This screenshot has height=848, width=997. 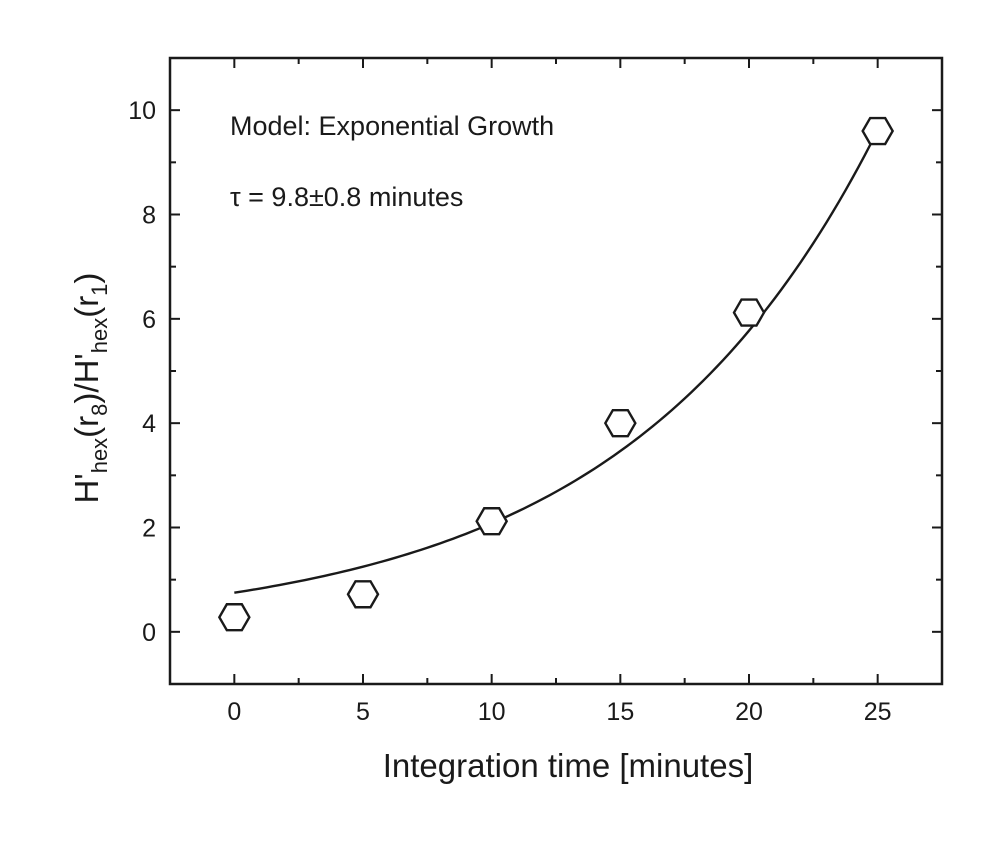 I want to click on y-title-part-4: 8, so click(x=99, y=410).